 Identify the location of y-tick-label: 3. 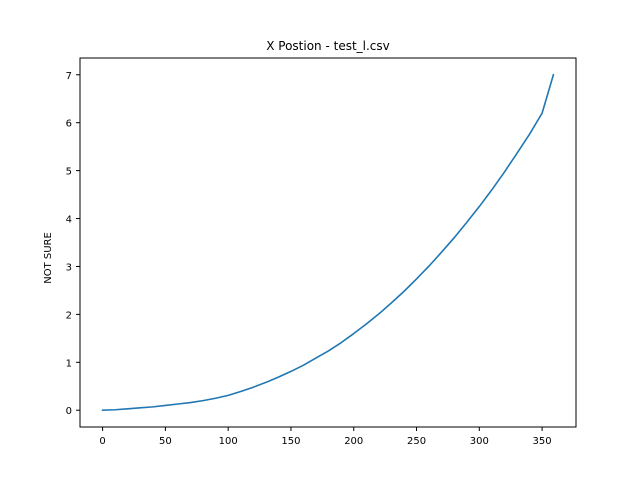
(69, 267).